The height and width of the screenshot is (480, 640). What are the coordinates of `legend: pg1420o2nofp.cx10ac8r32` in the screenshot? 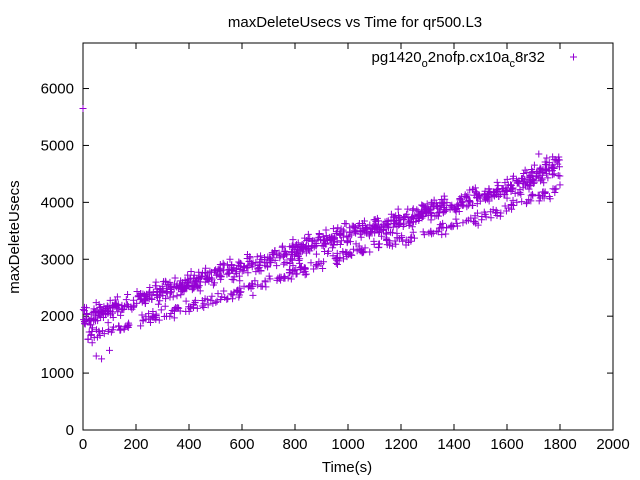 It's located at (474, 59).